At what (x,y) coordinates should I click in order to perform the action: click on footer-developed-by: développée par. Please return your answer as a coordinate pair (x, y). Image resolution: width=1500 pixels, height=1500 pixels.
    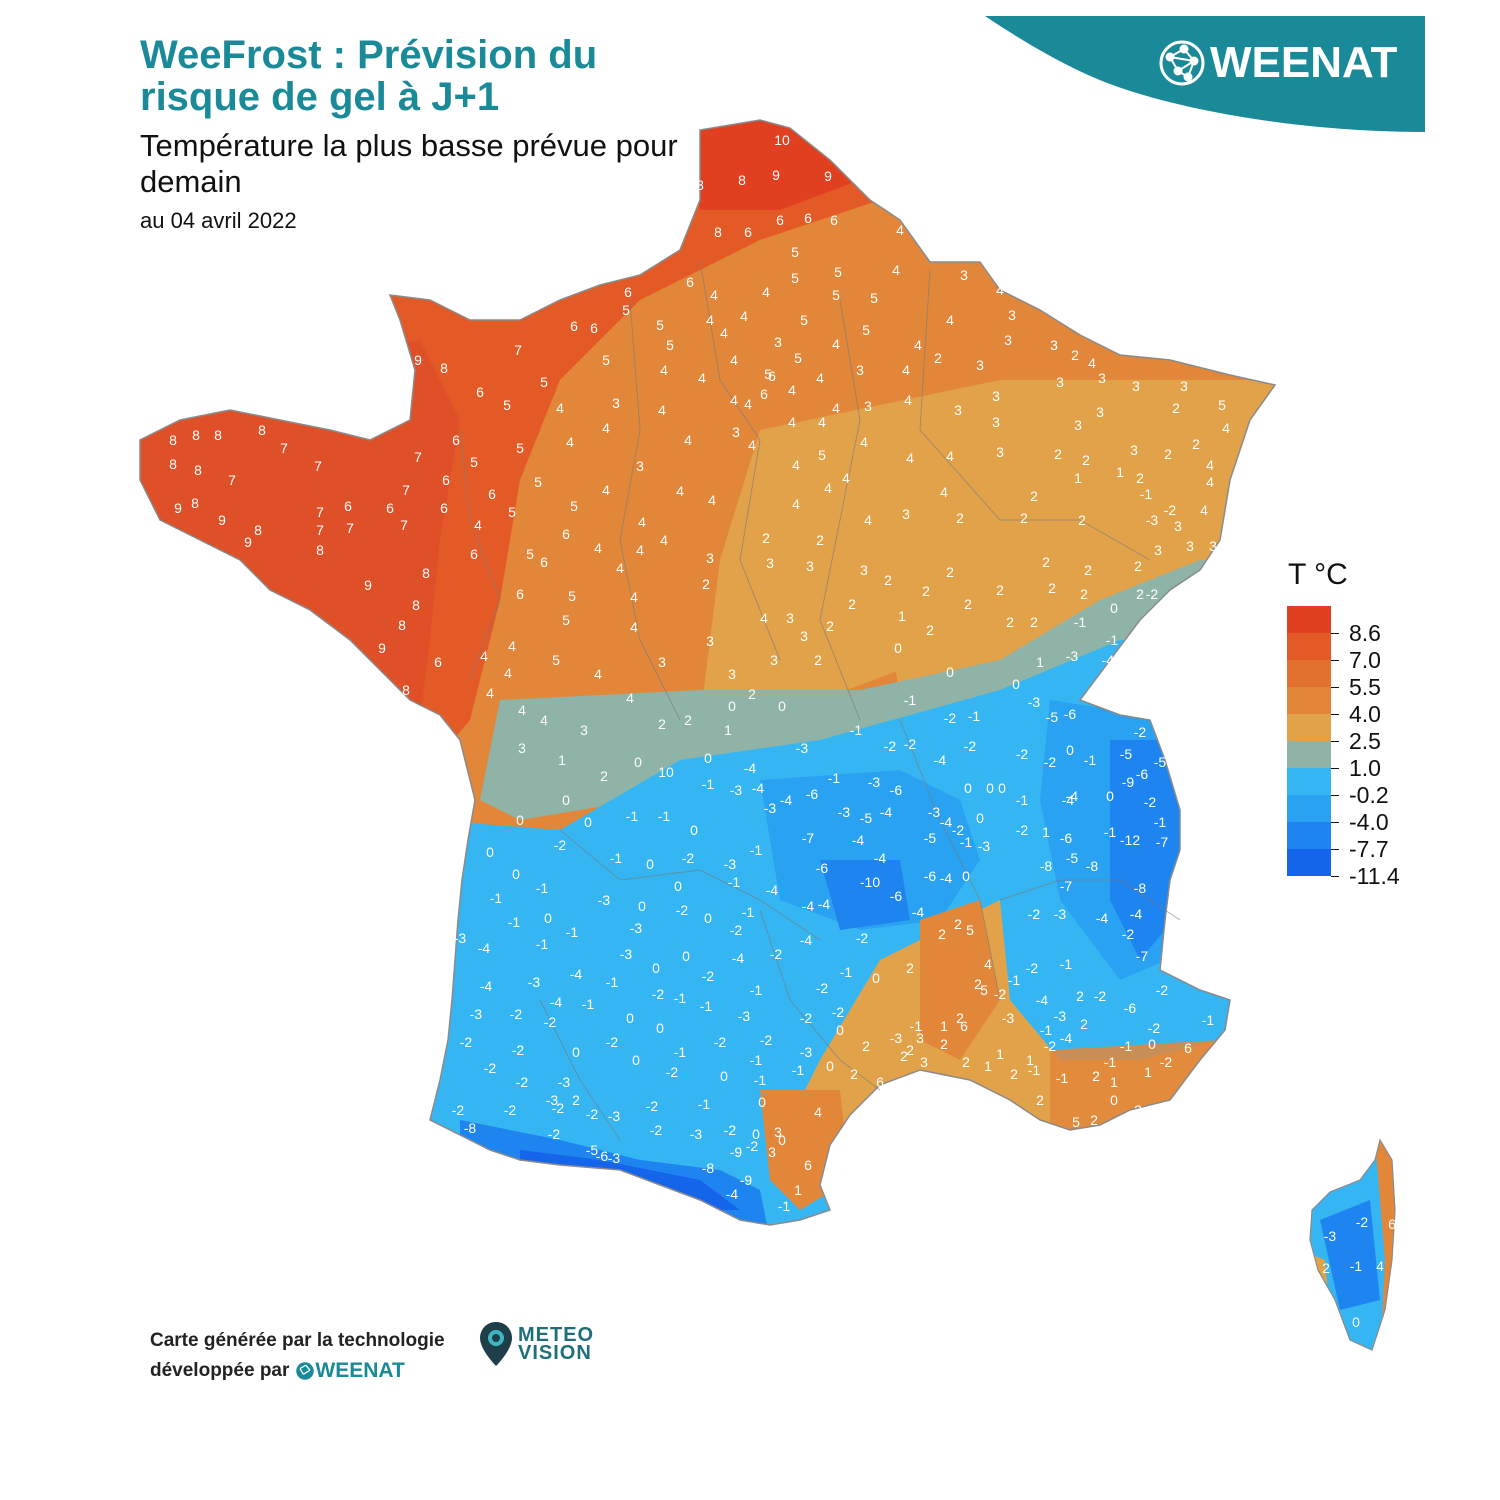
    Looking at the image, I should click on (220, 1370).